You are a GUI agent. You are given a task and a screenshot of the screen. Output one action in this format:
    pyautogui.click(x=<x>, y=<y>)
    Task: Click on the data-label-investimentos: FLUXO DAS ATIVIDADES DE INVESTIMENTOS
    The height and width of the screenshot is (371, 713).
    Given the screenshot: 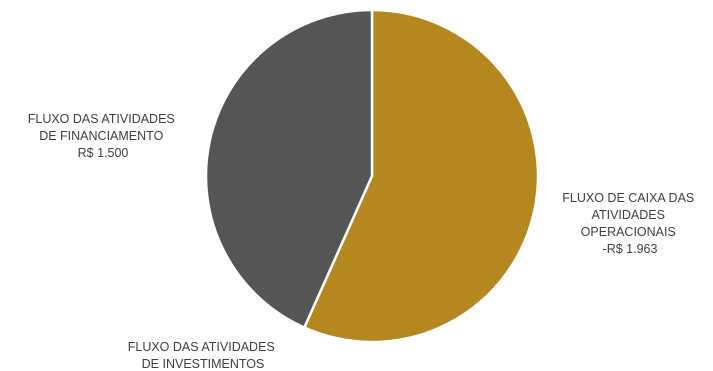 What is the action you would take?
    pyautogui.click(x=203, y=355)
    